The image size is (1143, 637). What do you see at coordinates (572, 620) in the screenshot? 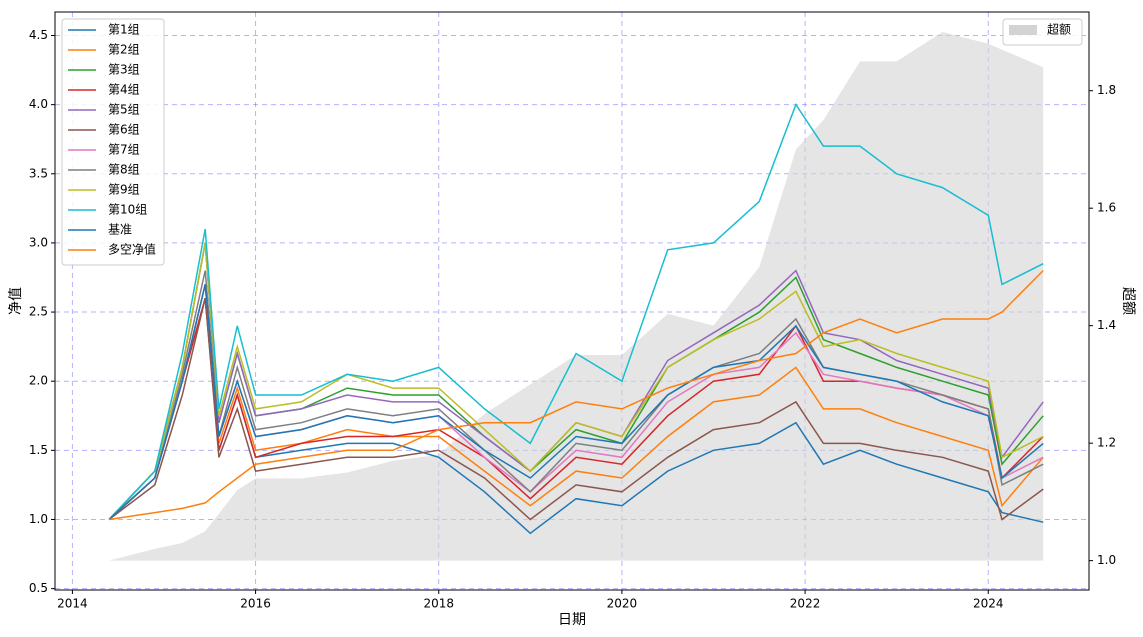
I see `x-axis-label: 日期` at bounding box center [572, 620].